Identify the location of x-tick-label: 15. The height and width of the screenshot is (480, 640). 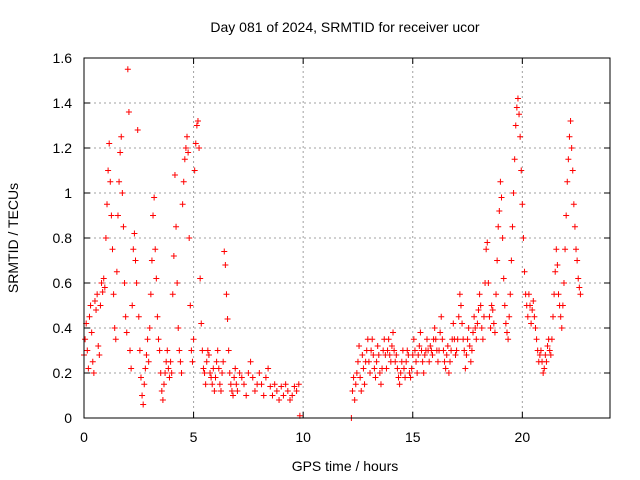
(413, 437).